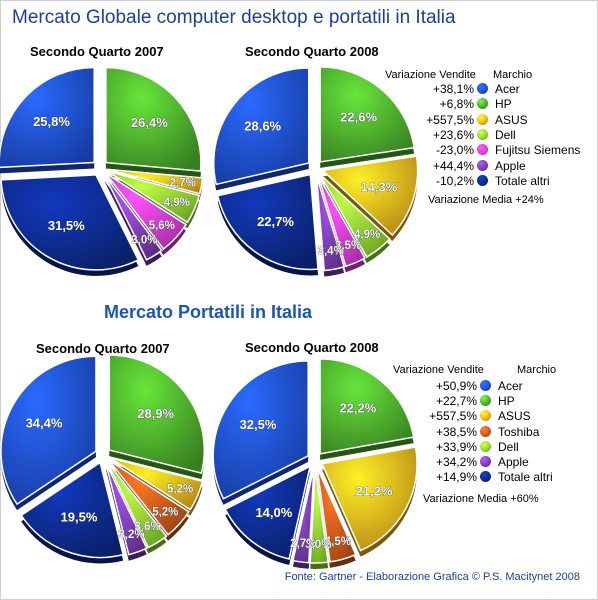 The image size is (598, 600). What do you see at coordinates (513, 75) in the screenshot?
I see `legend-header-brand: Marchio` at bounding box center [513, 75].